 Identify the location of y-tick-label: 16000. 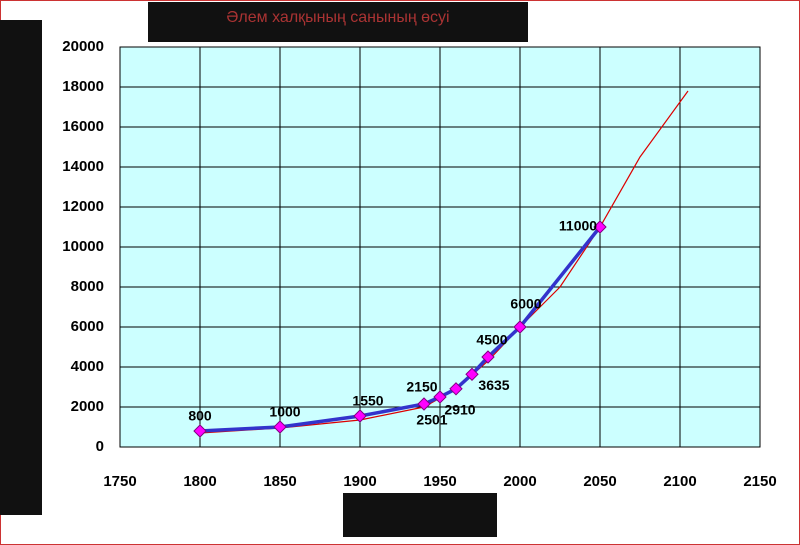
(83, 126).